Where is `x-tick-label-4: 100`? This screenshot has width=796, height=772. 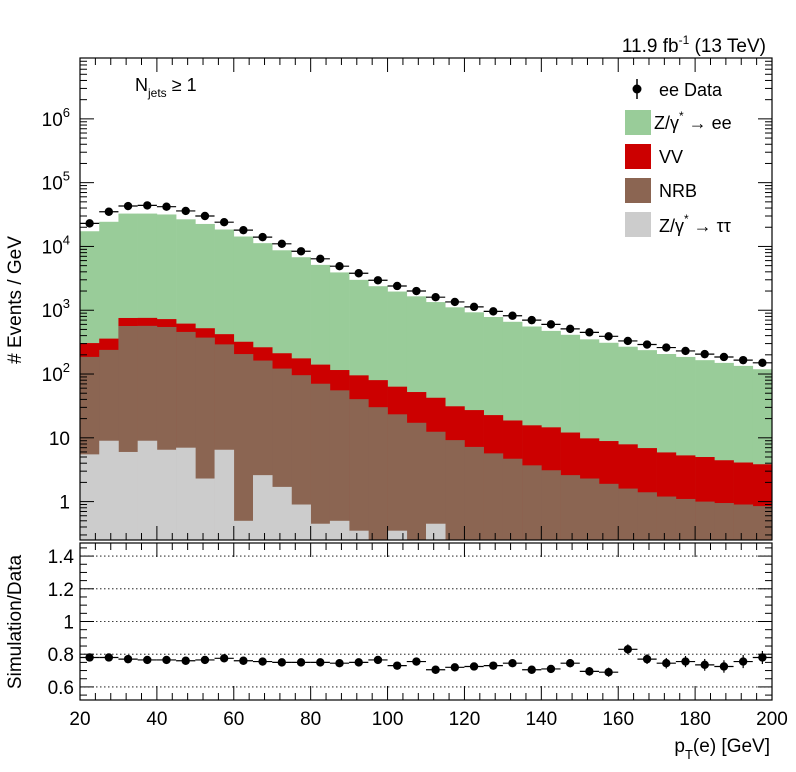 x-tick-label-4: 100 is located at coordinates (388, 719).